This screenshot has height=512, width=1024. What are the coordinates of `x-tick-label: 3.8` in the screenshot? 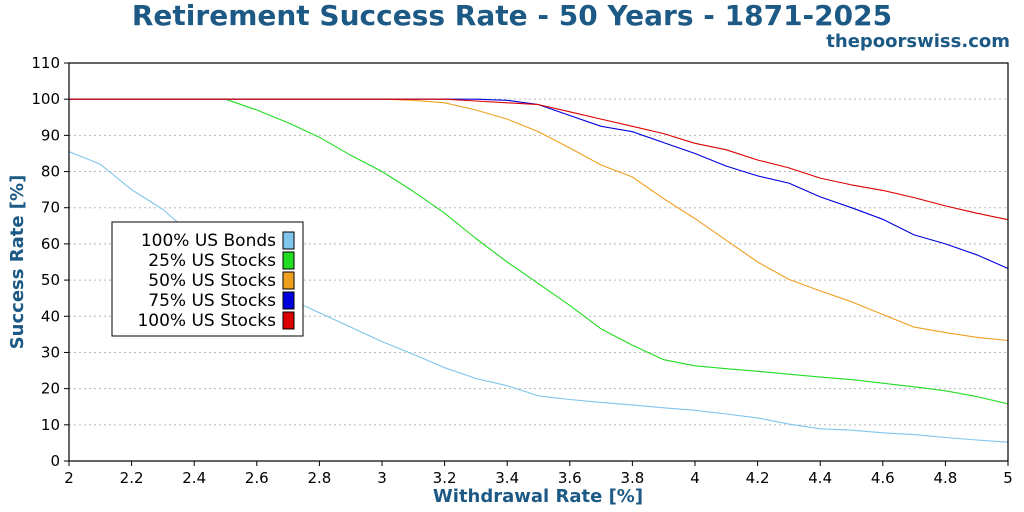 It's located at (632, 478).